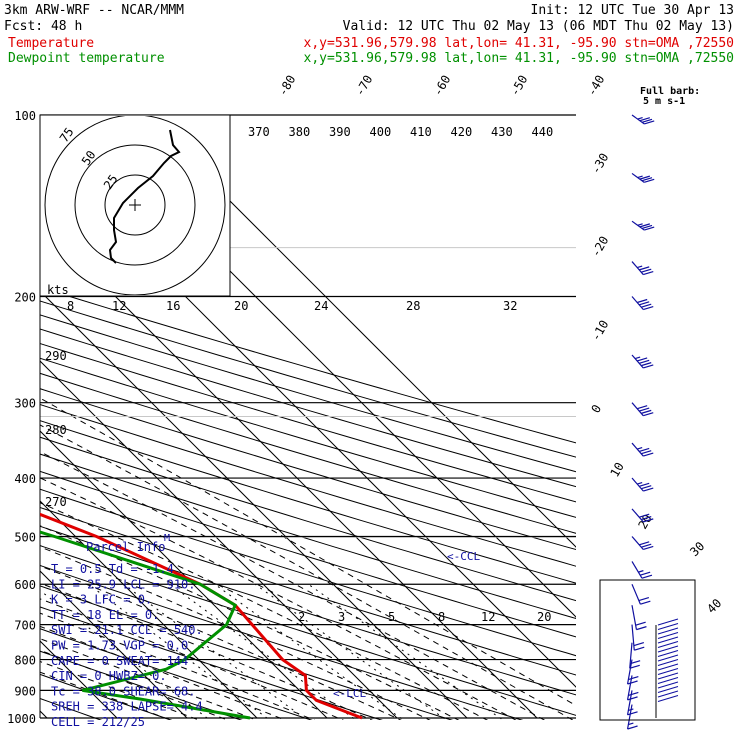  What do you see at coordinates (67, 135) in the screenshot?
I see `hodograph-ring-label-75: 75` at bounding box center [67, 135].